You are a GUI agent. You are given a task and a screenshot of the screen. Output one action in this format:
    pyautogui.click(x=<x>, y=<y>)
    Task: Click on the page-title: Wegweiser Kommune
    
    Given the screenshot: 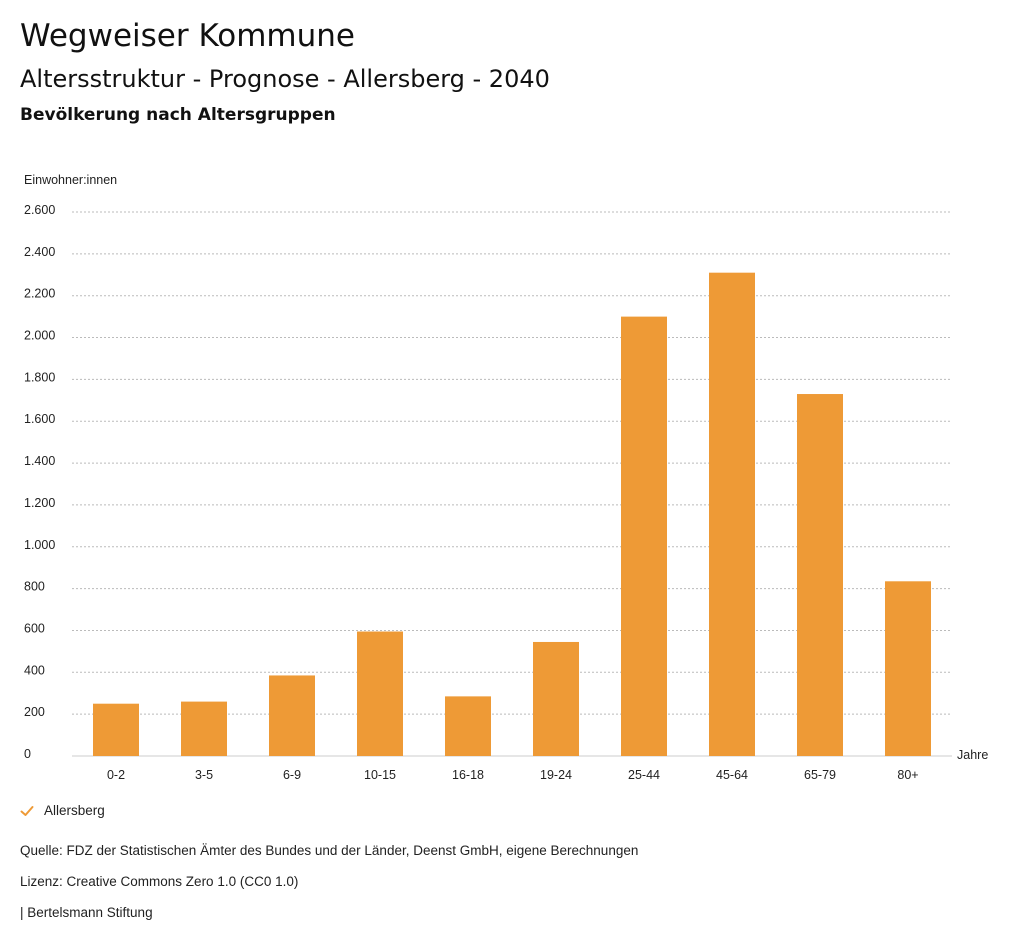 What is the action you would take?
    pyautogui.click(x=187, y=36)
    